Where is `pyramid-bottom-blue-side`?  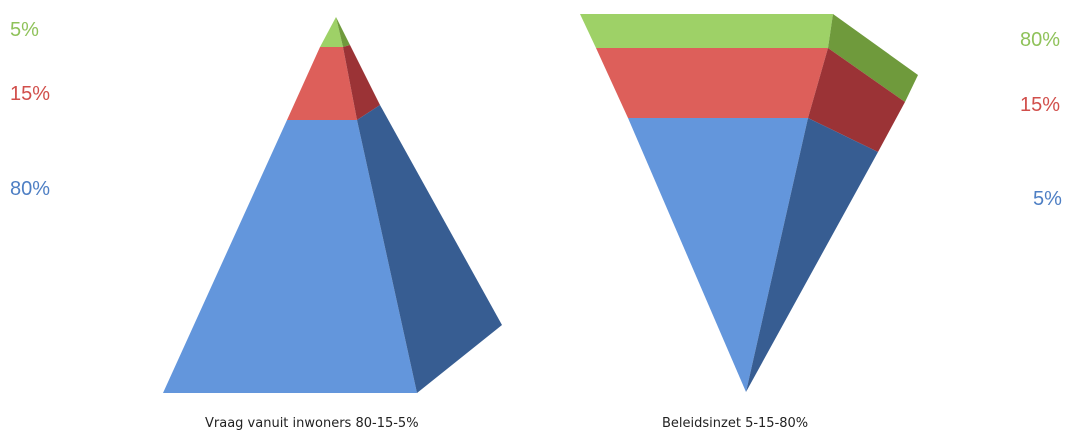
pyramid-bottom-blue-side is located at coordinates (429, 249).